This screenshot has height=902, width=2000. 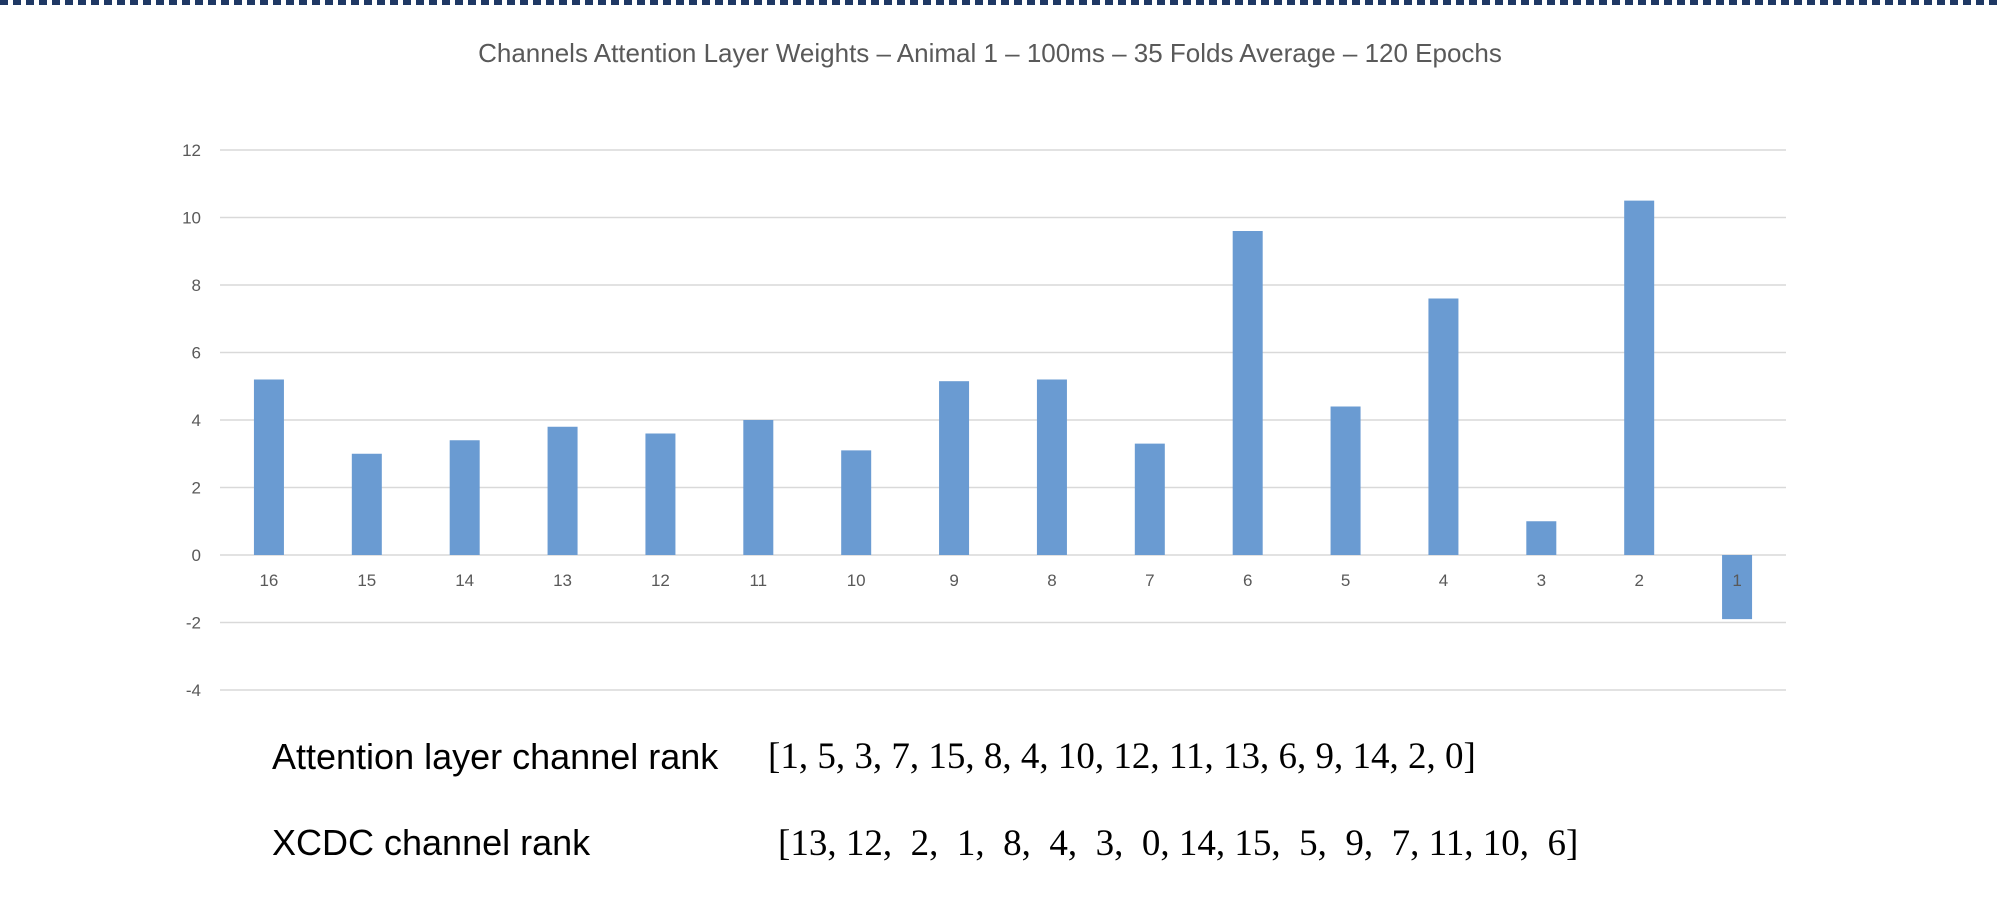 I want to click on x-tick-label: 12, so click(x=660, y=580).